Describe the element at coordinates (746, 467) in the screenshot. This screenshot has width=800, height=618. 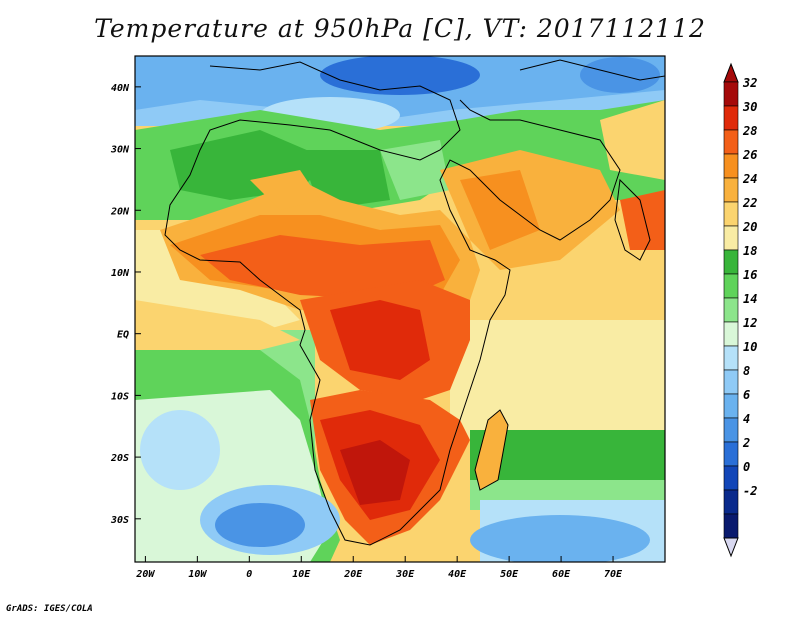
I see `colorbar-label: 0` at that location.